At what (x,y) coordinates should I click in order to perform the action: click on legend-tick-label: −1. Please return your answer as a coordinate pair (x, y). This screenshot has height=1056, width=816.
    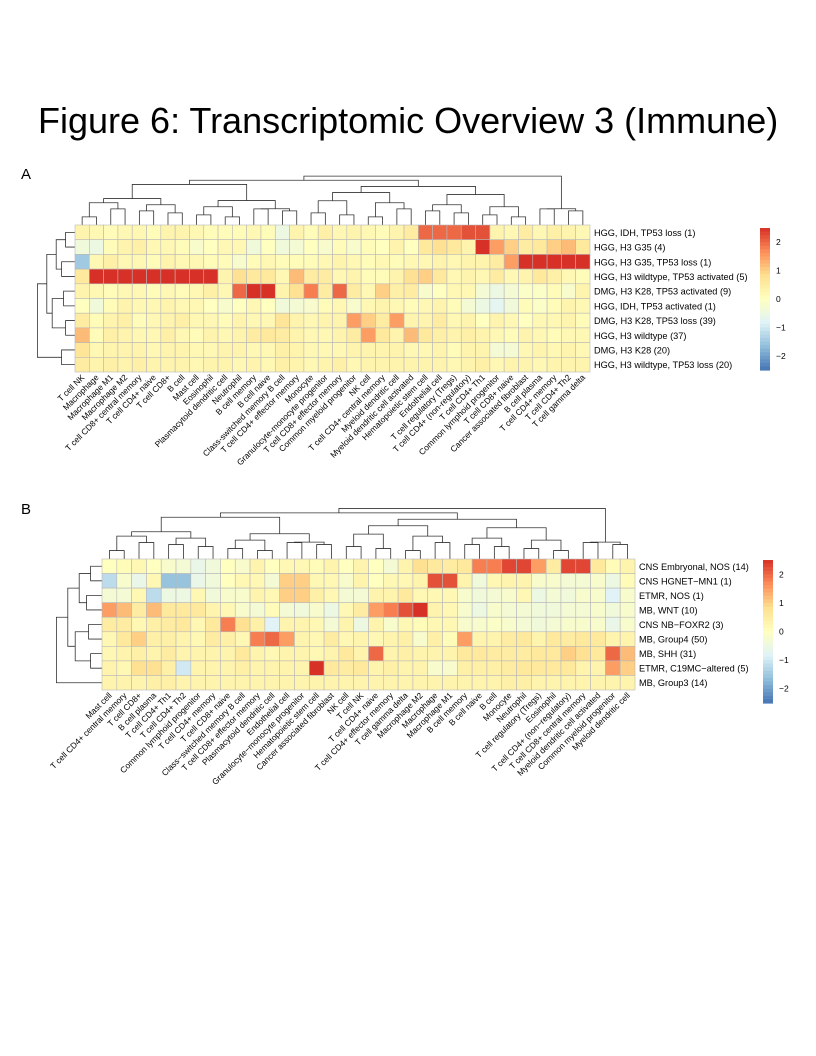
    Looking at the image, I should click on (784, 660).